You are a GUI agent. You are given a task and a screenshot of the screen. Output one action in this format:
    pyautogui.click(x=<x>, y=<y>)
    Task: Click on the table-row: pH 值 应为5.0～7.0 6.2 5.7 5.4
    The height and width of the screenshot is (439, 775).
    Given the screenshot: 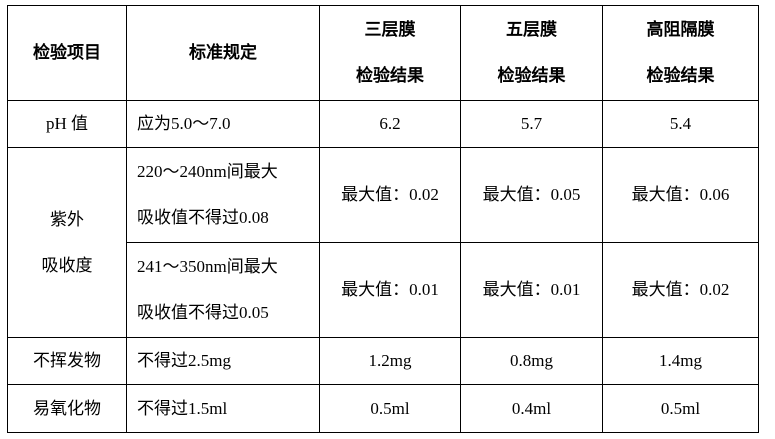 What is the action you would take?
    pyautogui.click(x=383, y=124)
    